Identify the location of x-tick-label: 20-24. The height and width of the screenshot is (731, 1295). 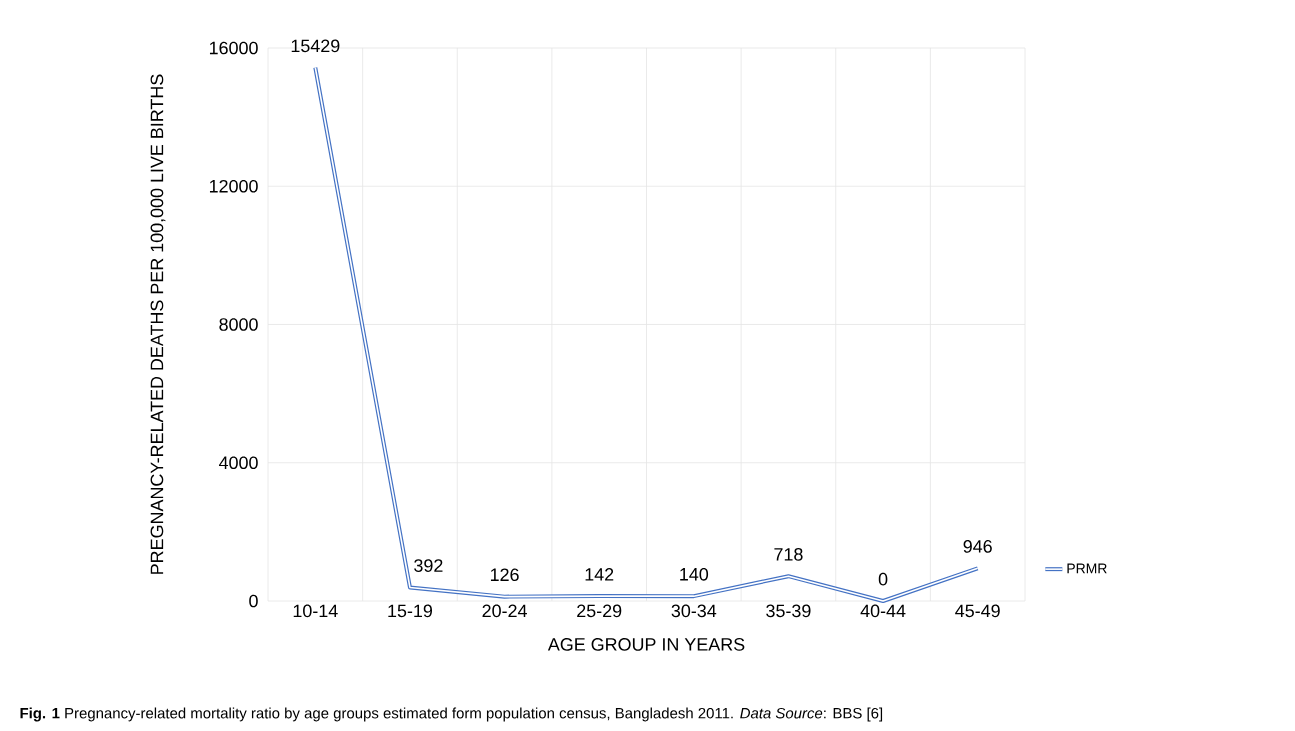
(504, 611).